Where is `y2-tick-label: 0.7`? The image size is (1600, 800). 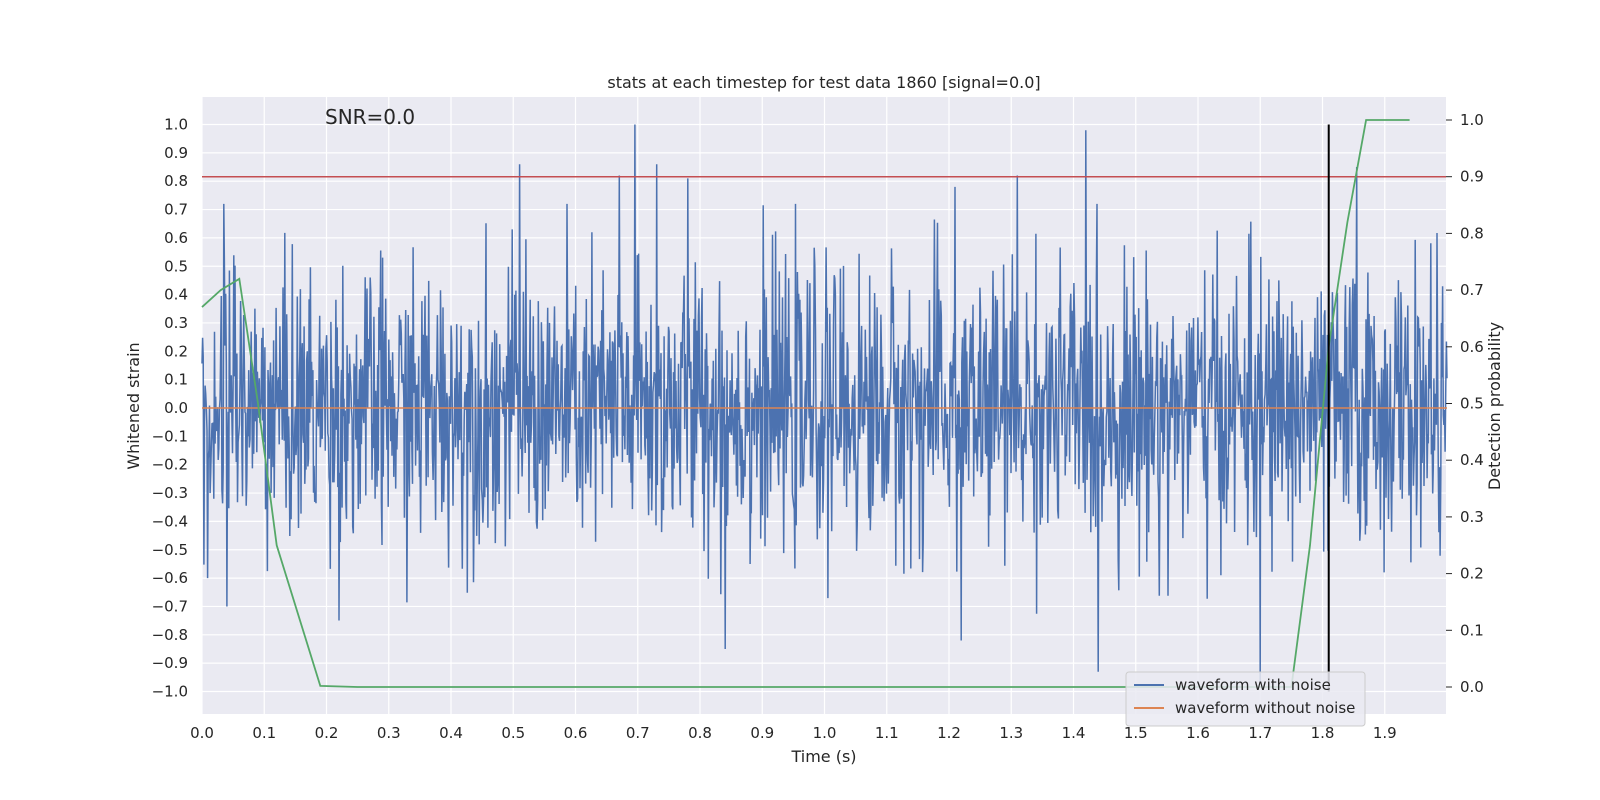
y2-tick-label: 0.7 is located at coordinates (1472, 290).